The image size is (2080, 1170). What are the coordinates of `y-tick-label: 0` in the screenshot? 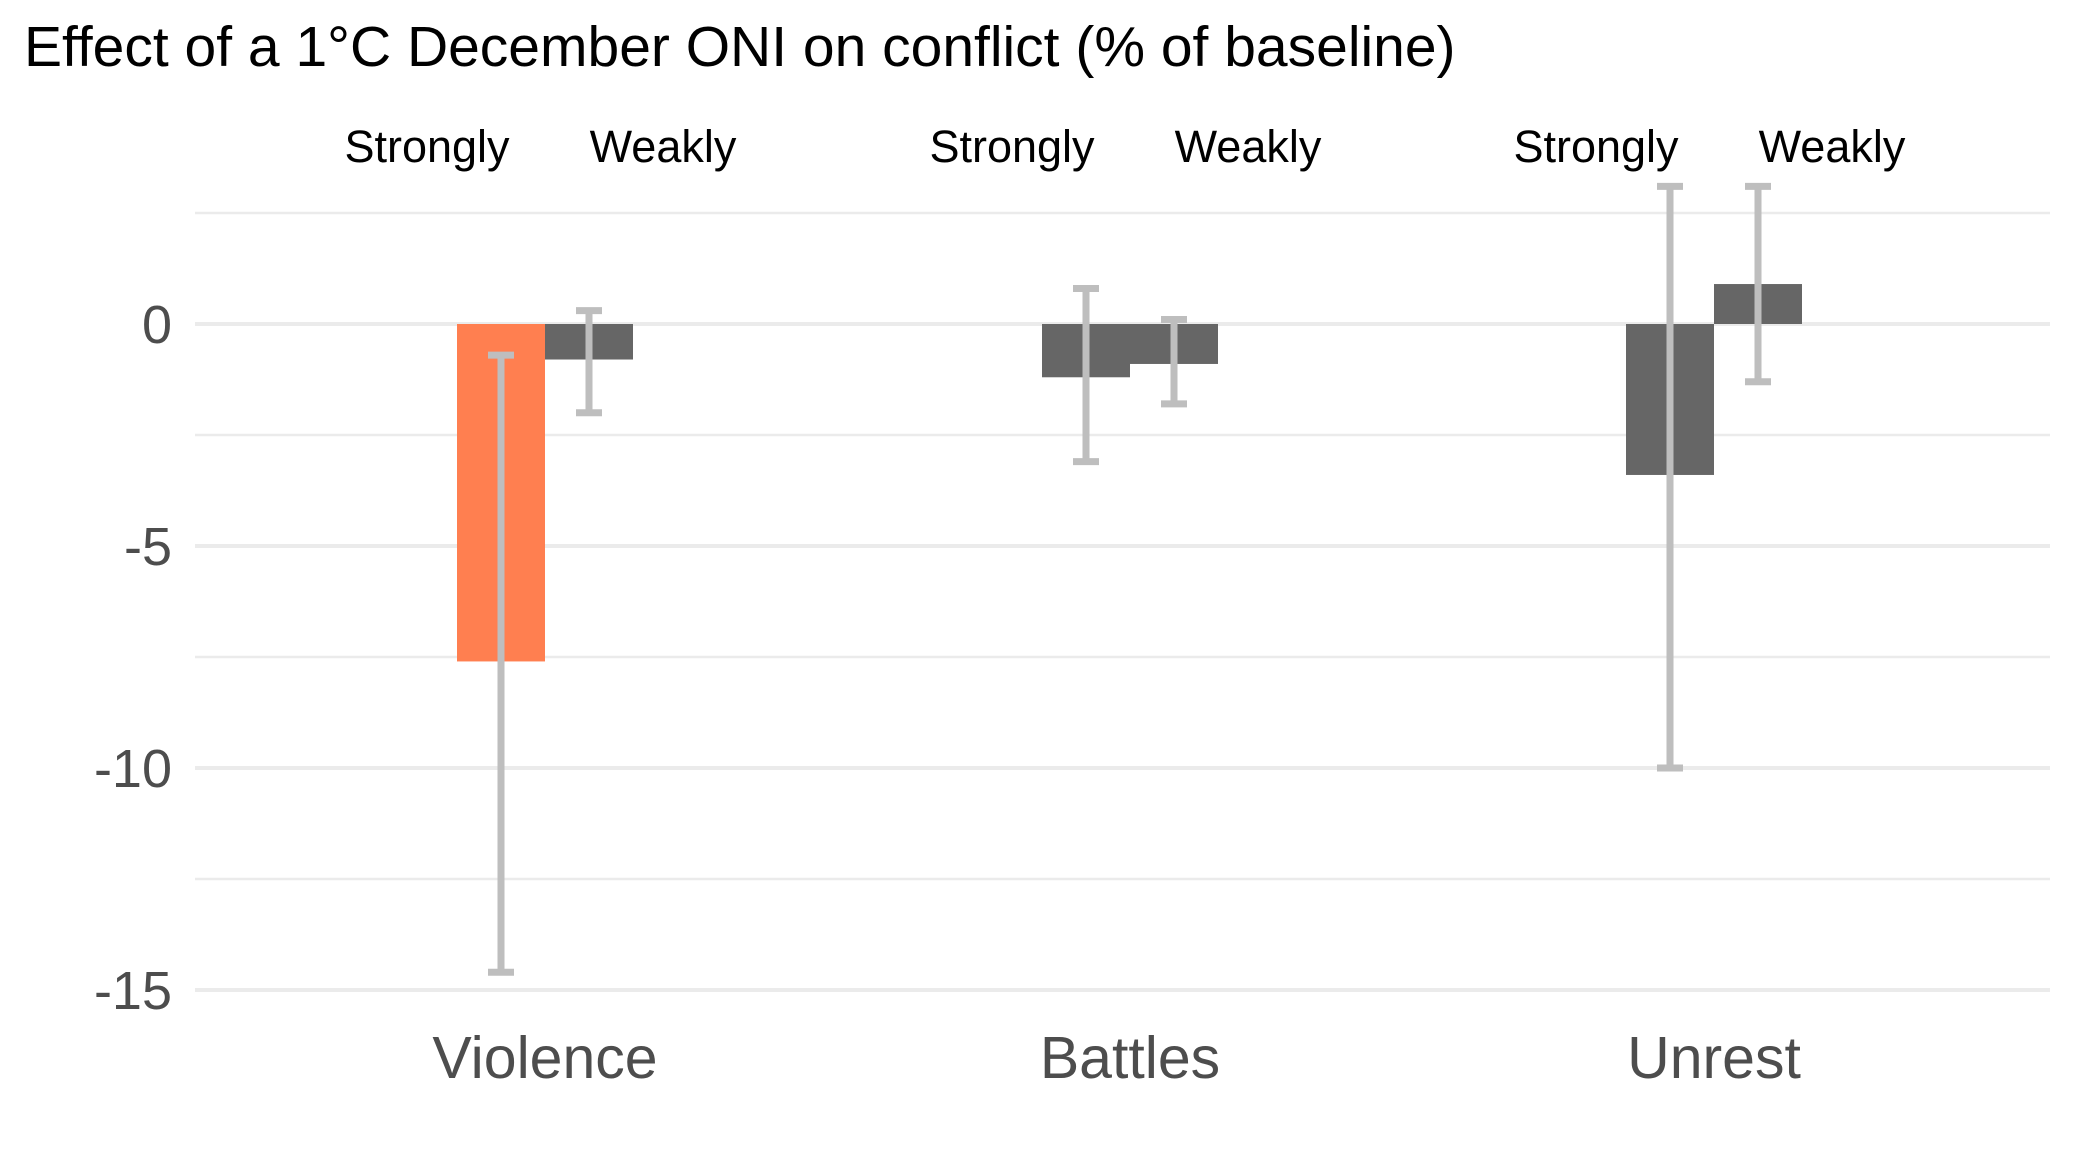 It's located at (157, 325).